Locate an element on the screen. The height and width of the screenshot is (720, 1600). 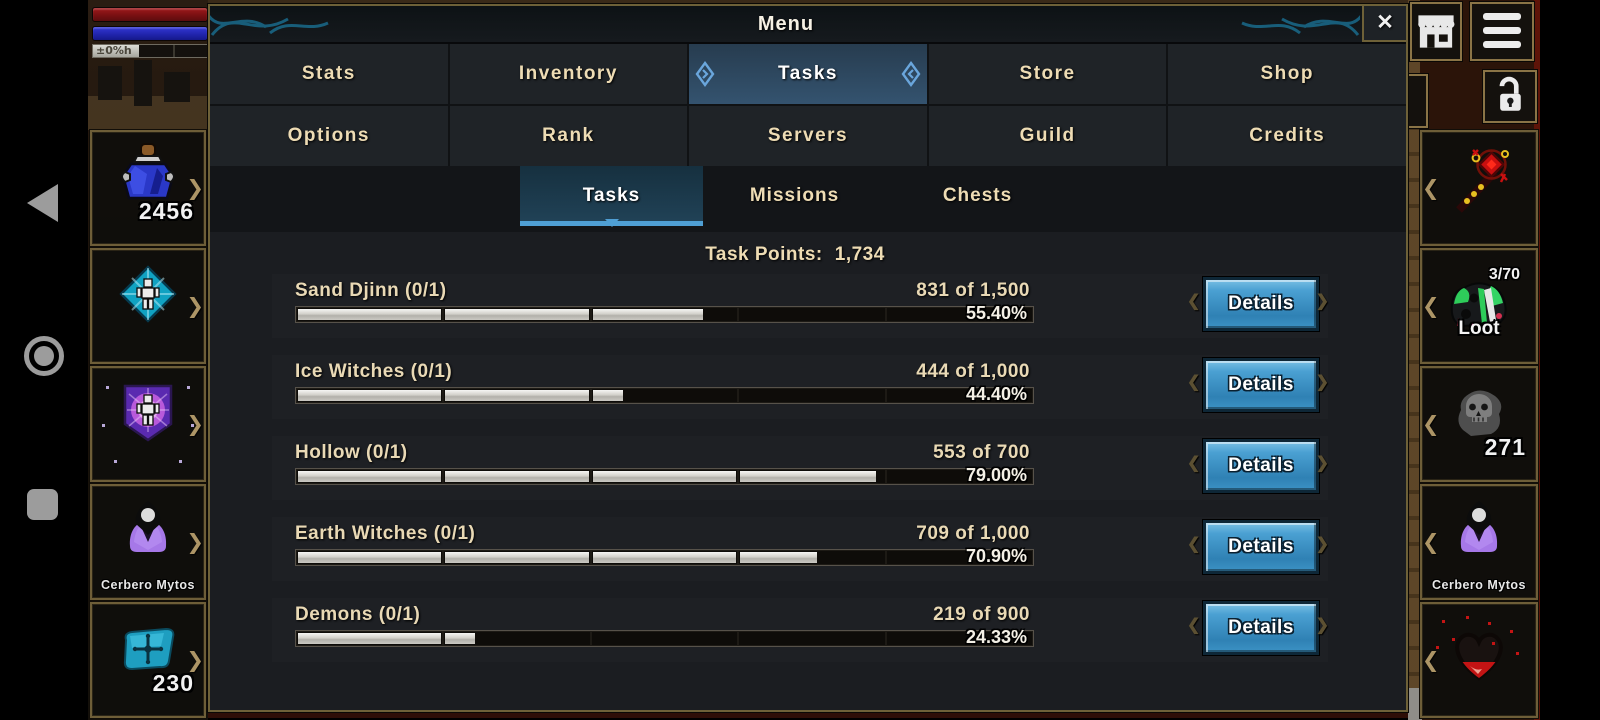
page-title: Menu is located at coordinates (786, 24).